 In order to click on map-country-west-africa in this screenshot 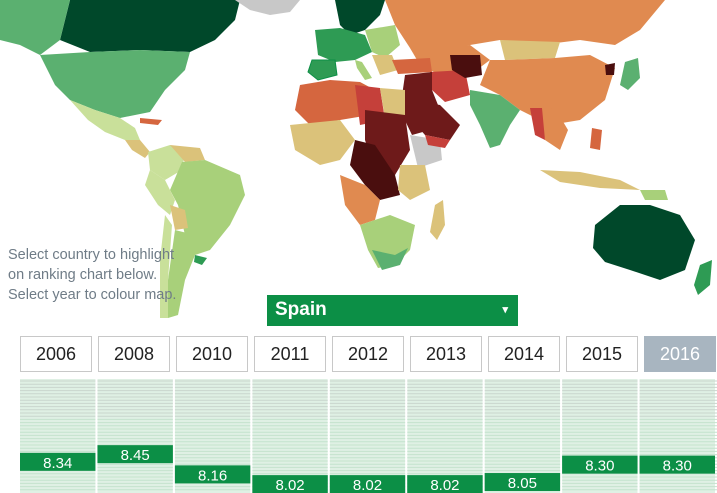, I will do `click(322, 142)`.